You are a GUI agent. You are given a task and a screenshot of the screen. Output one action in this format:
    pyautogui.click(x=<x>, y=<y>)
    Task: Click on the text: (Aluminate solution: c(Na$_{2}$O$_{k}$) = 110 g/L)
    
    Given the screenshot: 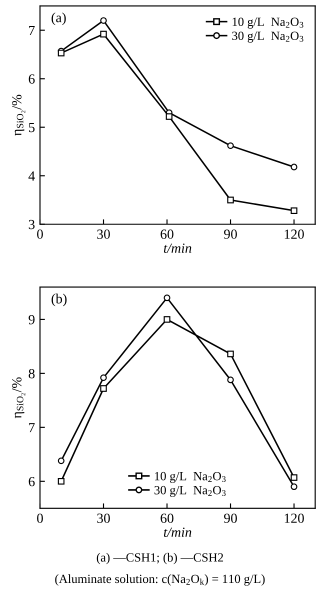 What is the action you would take?
    pyautogui.click(x=160, y=580)
    